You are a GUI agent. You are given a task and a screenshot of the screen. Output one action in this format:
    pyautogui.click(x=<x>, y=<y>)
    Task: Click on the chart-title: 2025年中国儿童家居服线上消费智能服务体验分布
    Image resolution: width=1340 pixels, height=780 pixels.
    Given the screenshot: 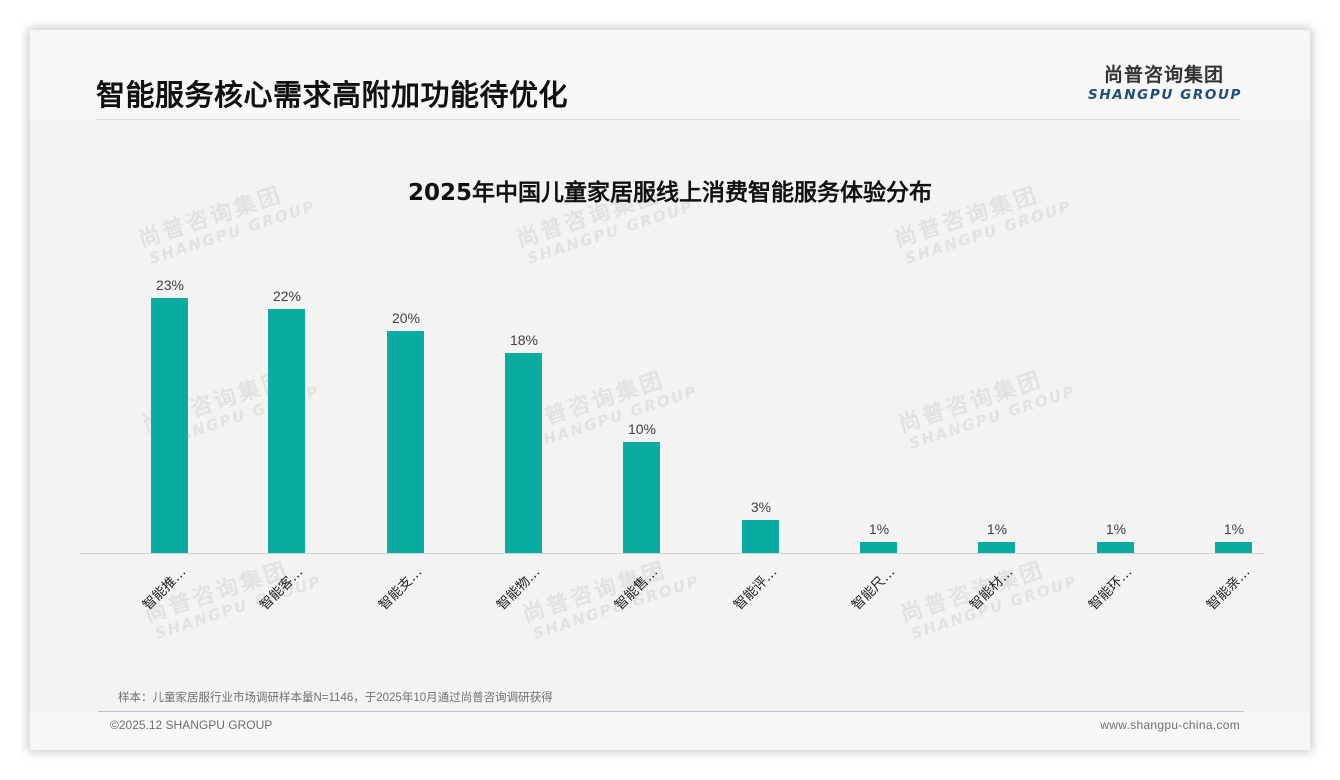 What is the action you would take?
    pyautogui.click(x=669, y=193)
    